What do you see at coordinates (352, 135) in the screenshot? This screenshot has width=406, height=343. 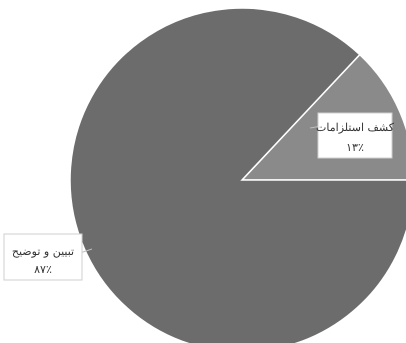 I see `slice-label-kashf: کشف استلزامات ۱۳٪` at bounding box center [352, 135].